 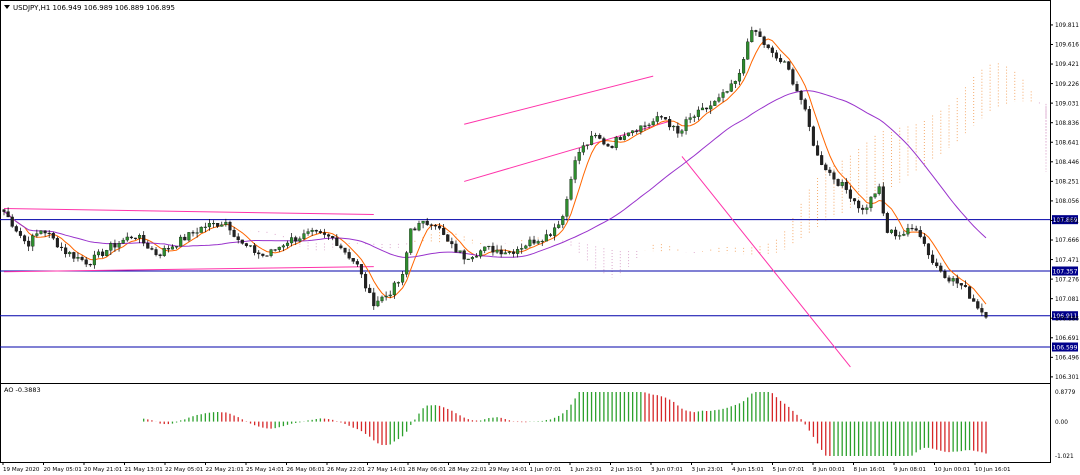 I want to click on time-tick-label: 29 May 14:01, so click(x=508, y=470).